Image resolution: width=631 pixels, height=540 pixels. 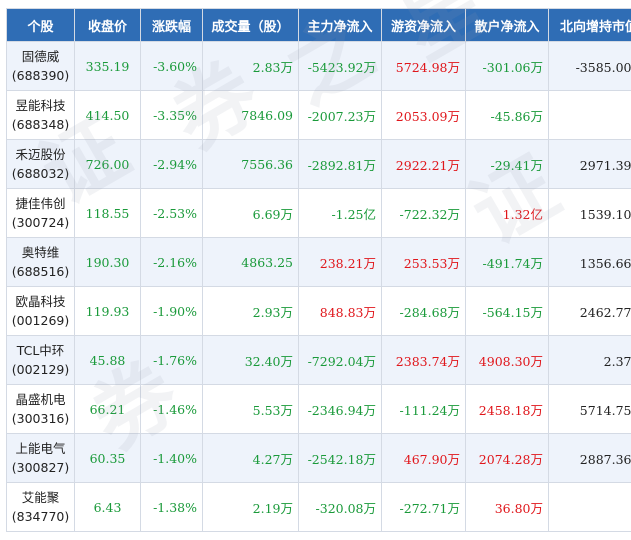 What do you see at coordinates (507, 66) in the screenshot?
I see `cell-retail-inflow: -301.06万` at bounding box center [507, 66].